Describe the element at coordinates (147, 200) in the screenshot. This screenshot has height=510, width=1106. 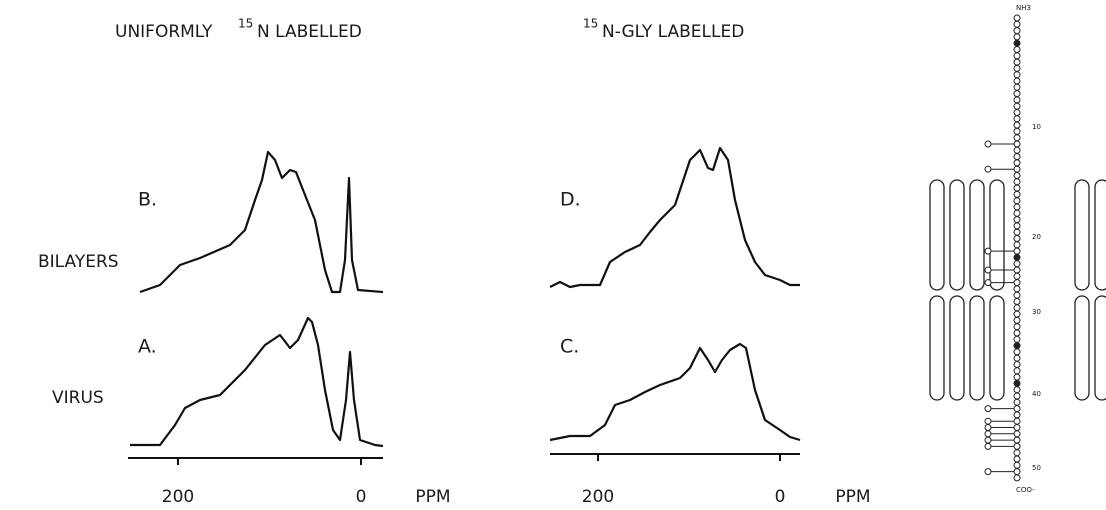
I see `panel-label: B.` at that location.